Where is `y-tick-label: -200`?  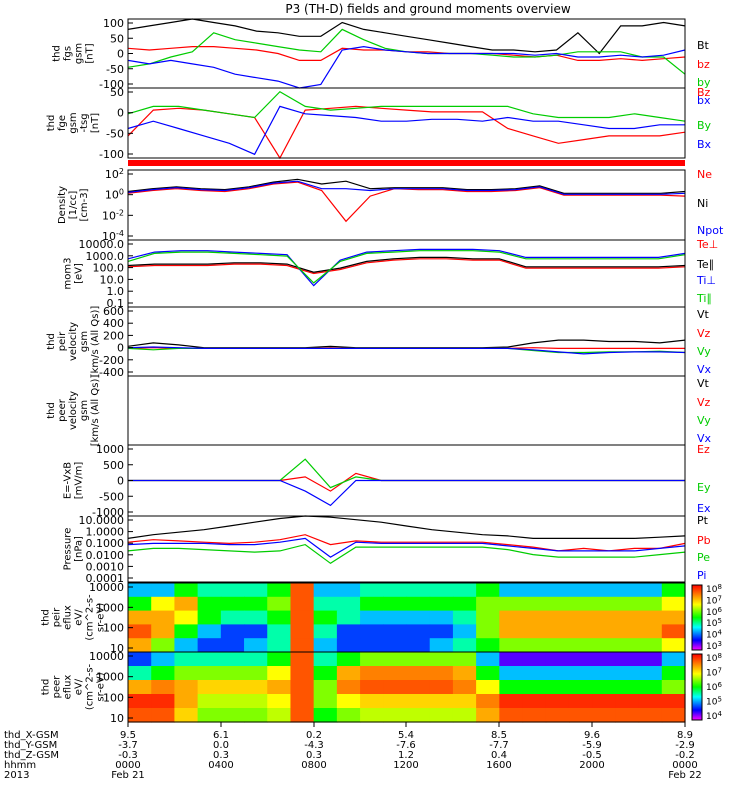 y-tick-label: -200 is located at coordinates (111, 360).